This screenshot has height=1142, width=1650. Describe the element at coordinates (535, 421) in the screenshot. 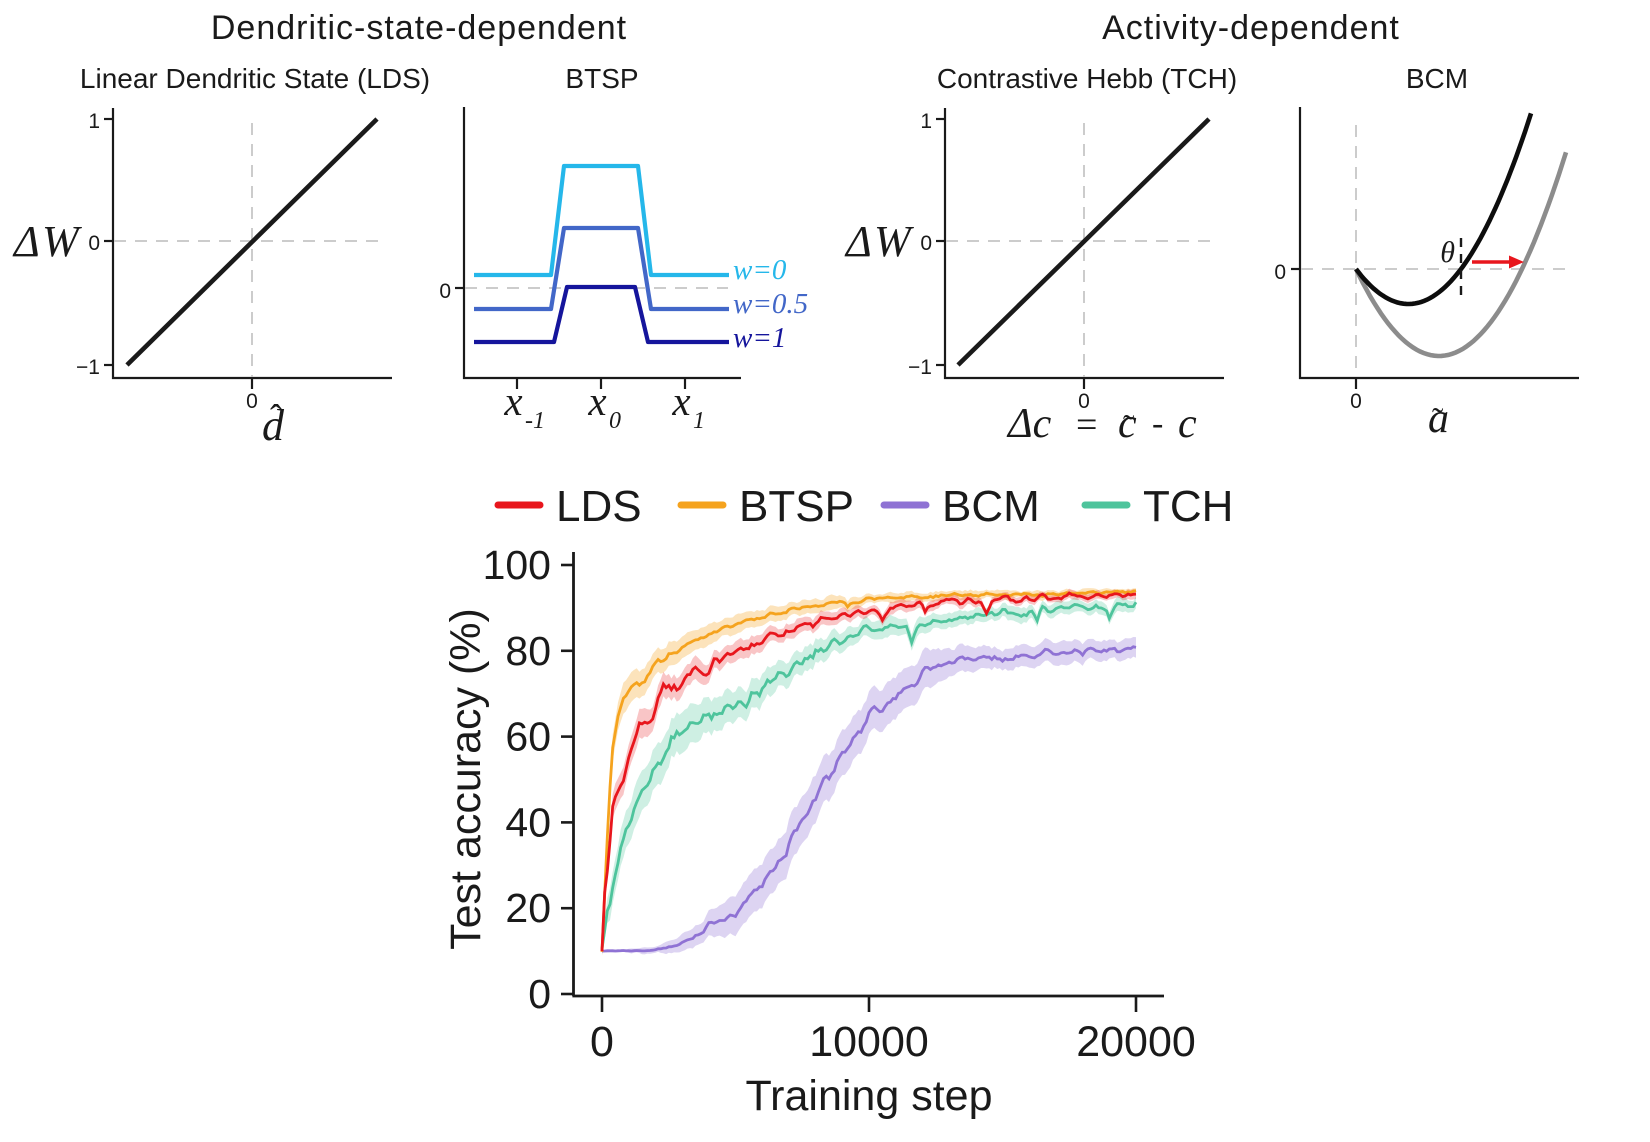

I see `svg-text: -1` at that location.